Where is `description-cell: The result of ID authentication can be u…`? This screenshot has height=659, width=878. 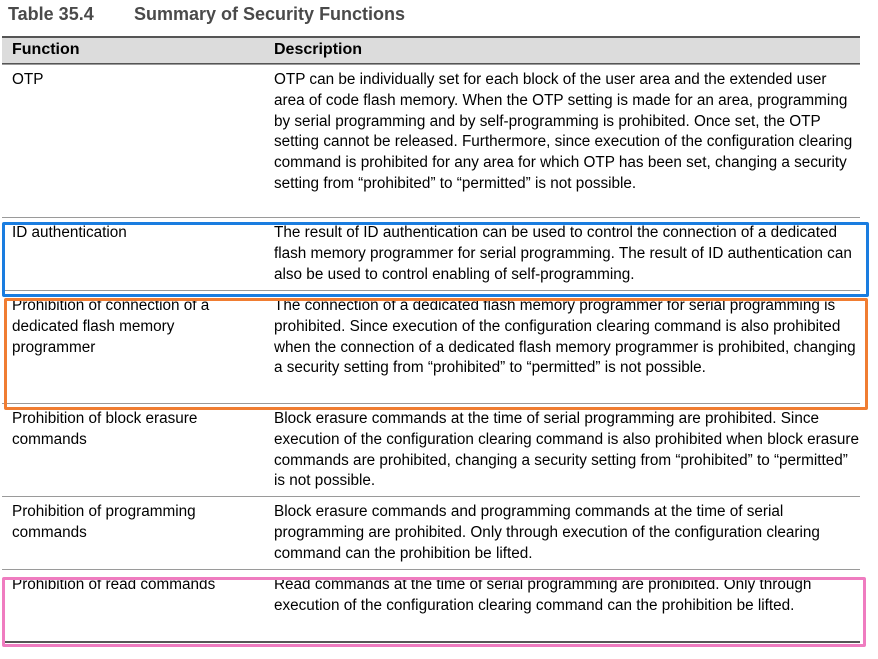 description-cell: The result of ID authentication can be u… is located at coordinates (563, 253).